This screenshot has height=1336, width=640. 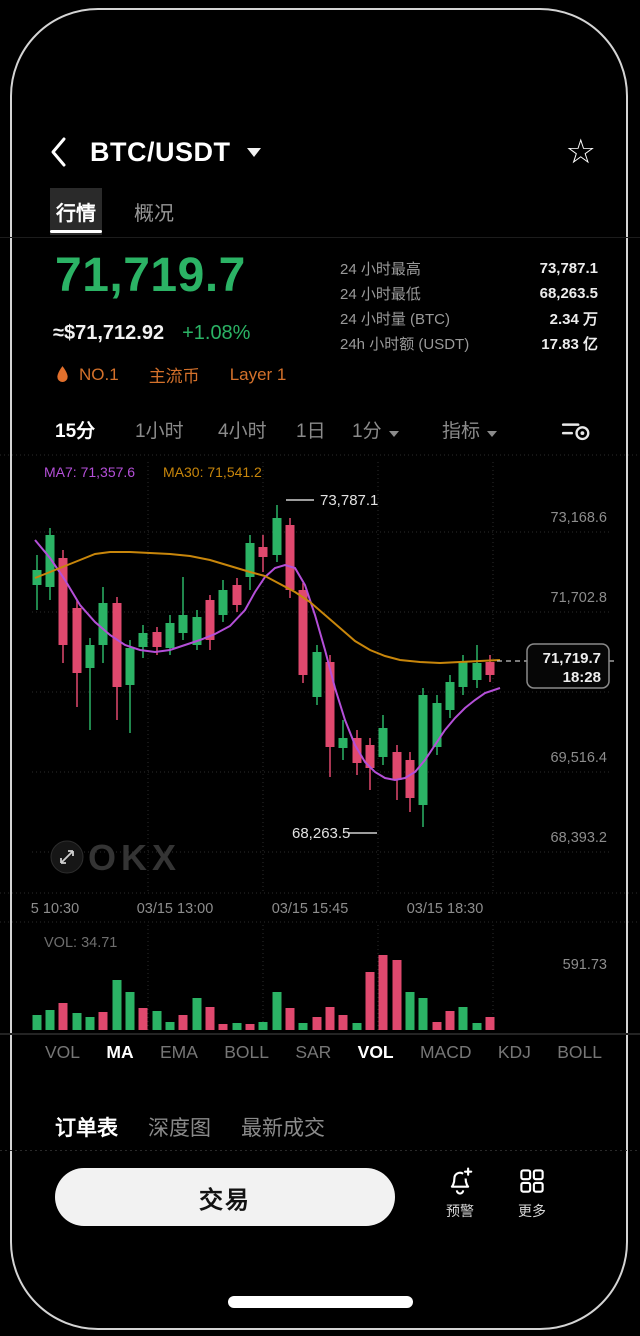 I want to click on tab-overview: 概况, so click(x=154, y=214).